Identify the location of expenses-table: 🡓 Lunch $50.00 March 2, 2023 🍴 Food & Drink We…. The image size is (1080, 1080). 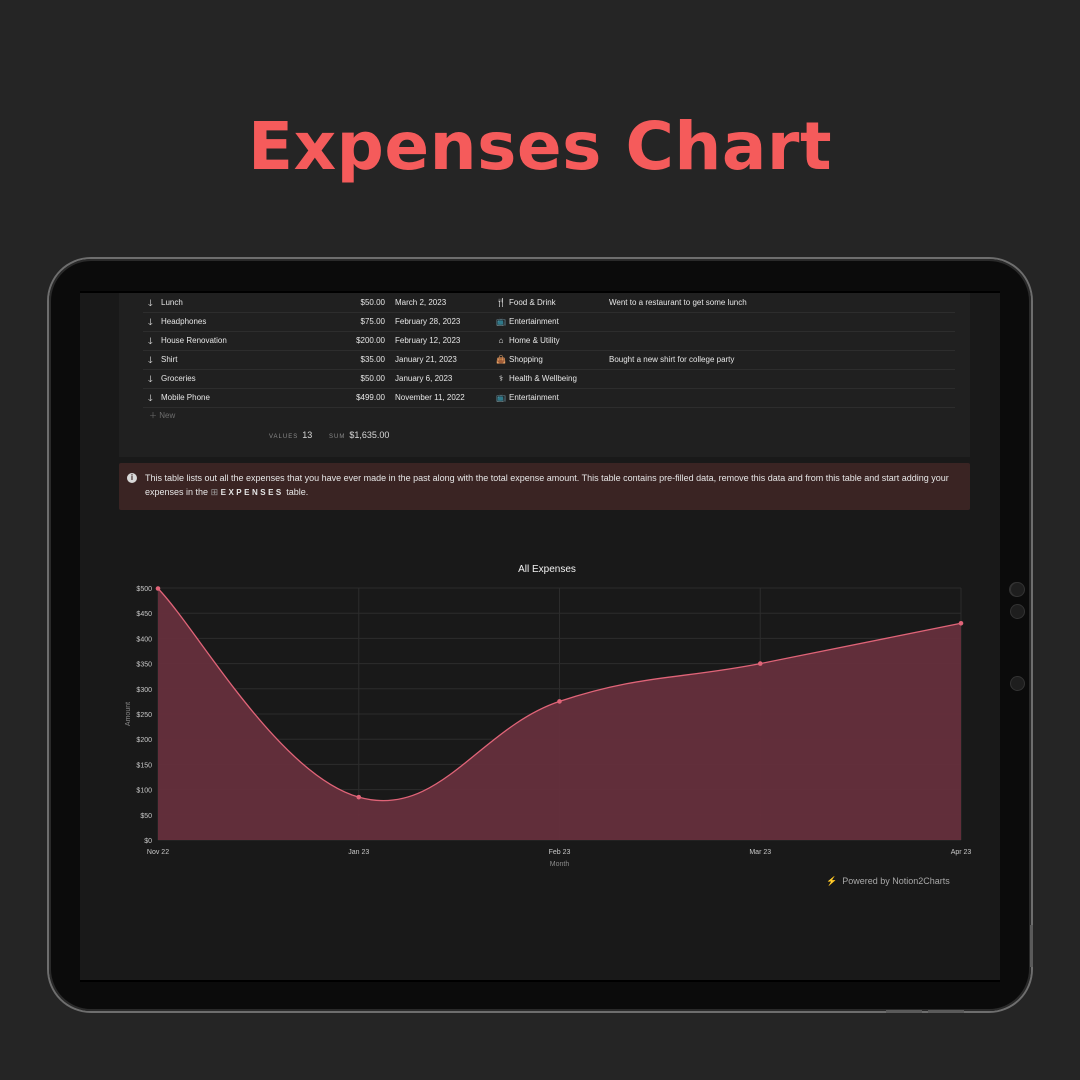
(544, 375).